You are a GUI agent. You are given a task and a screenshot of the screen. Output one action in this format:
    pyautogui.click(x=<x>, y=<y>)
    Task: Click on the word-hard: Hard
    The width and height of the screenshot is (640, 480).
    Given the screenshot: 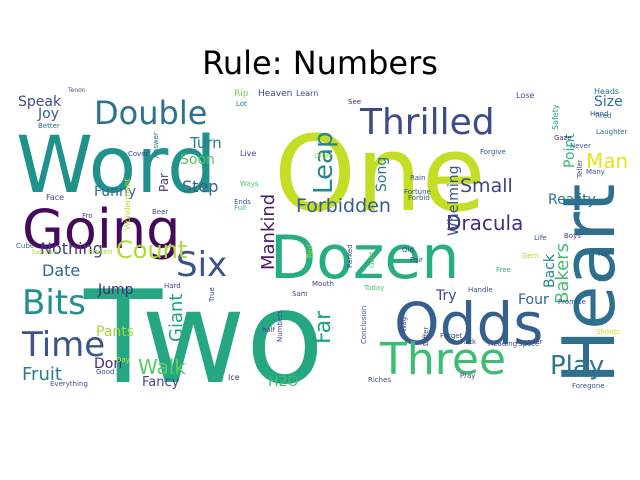 What is the action you would take?
    pyautogui.click(x=172, y=286)
    